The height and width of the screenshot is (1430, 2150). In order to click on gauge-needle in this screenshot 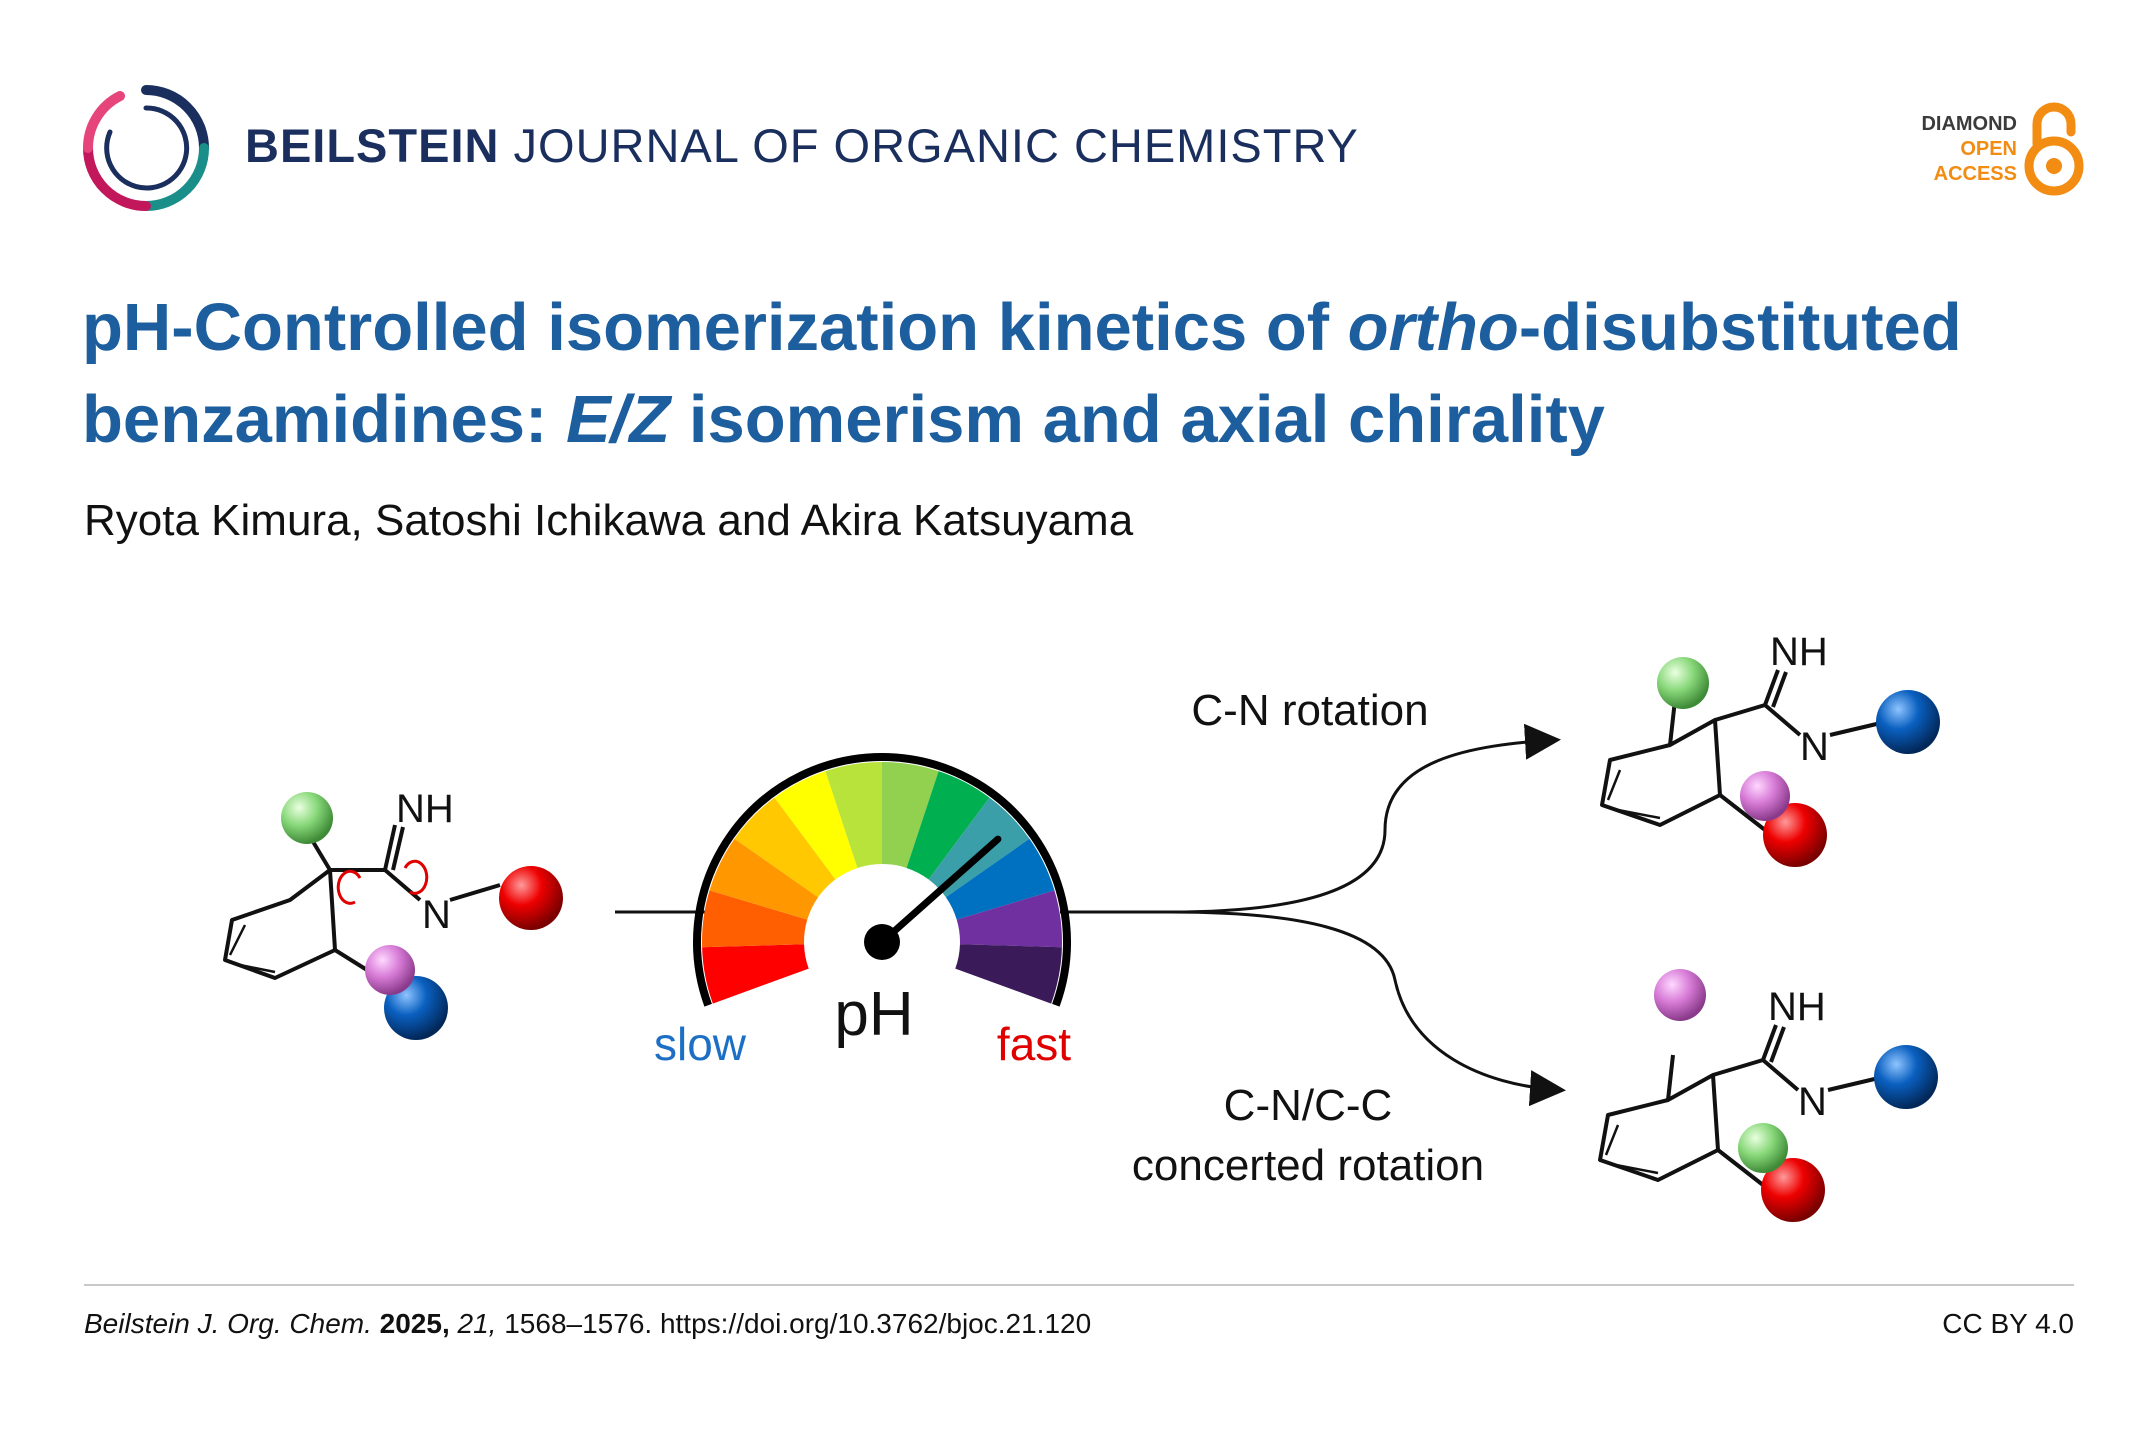, I will do `click(940, 890)`.